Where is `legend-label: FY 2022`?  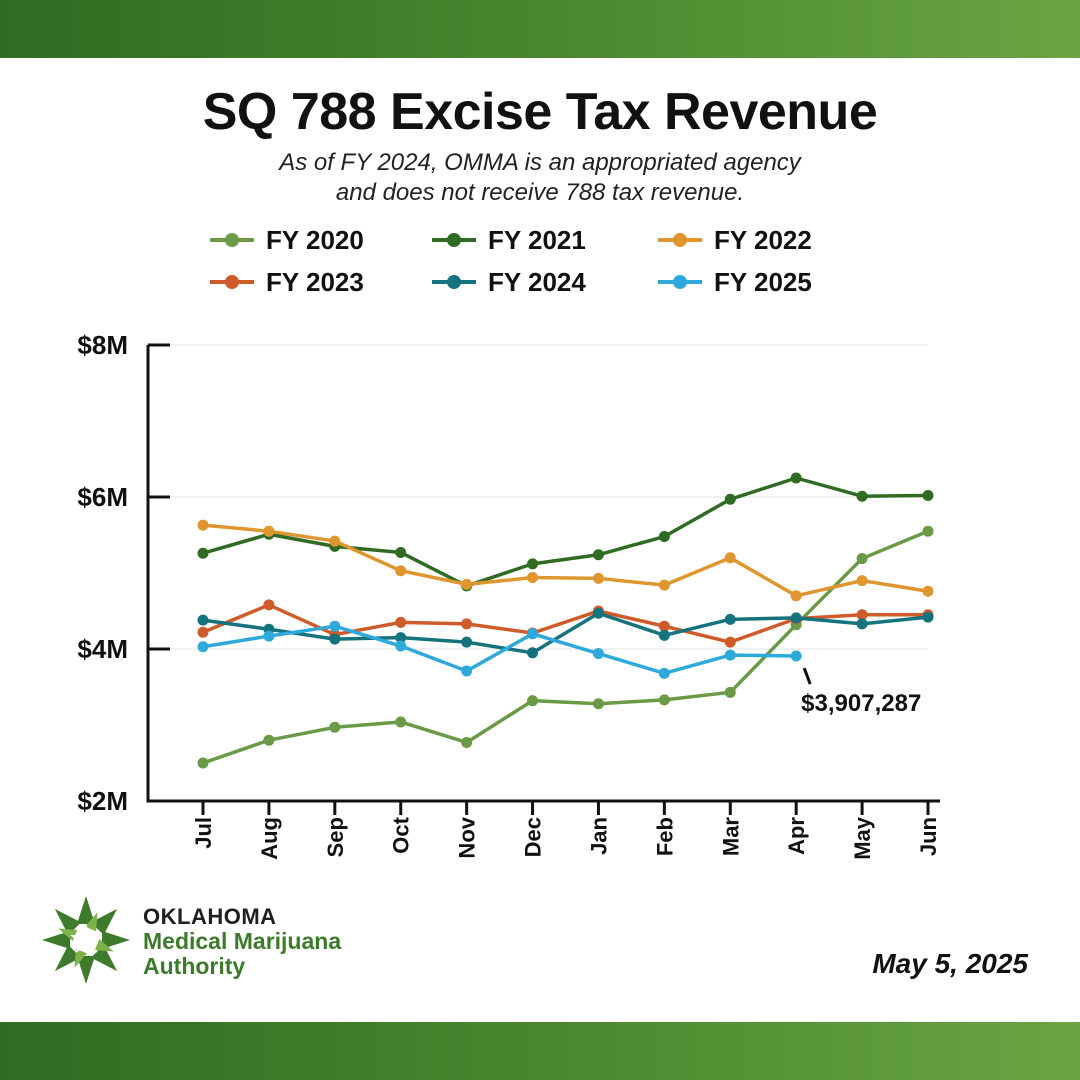 legend-label: FY 2022 is located at coordinates (763, 239).